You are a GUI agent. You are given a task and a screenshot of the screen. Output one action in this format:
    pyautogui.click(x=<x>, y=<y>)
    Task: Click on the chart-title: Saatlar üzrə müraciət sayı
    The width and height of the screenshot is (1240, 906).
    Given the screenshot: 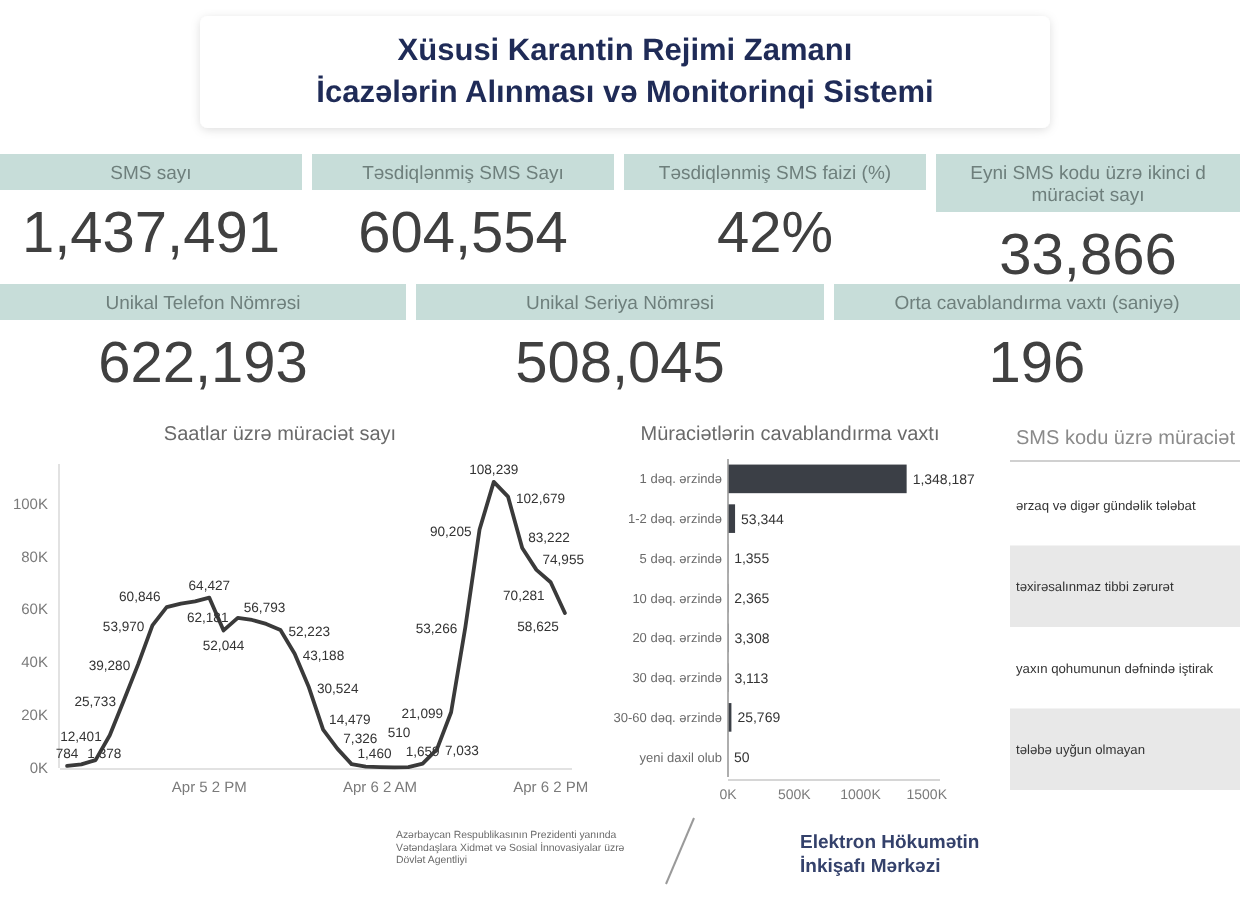 What is the action you would take?
    pyautogui.click(x=280, y=435)
    